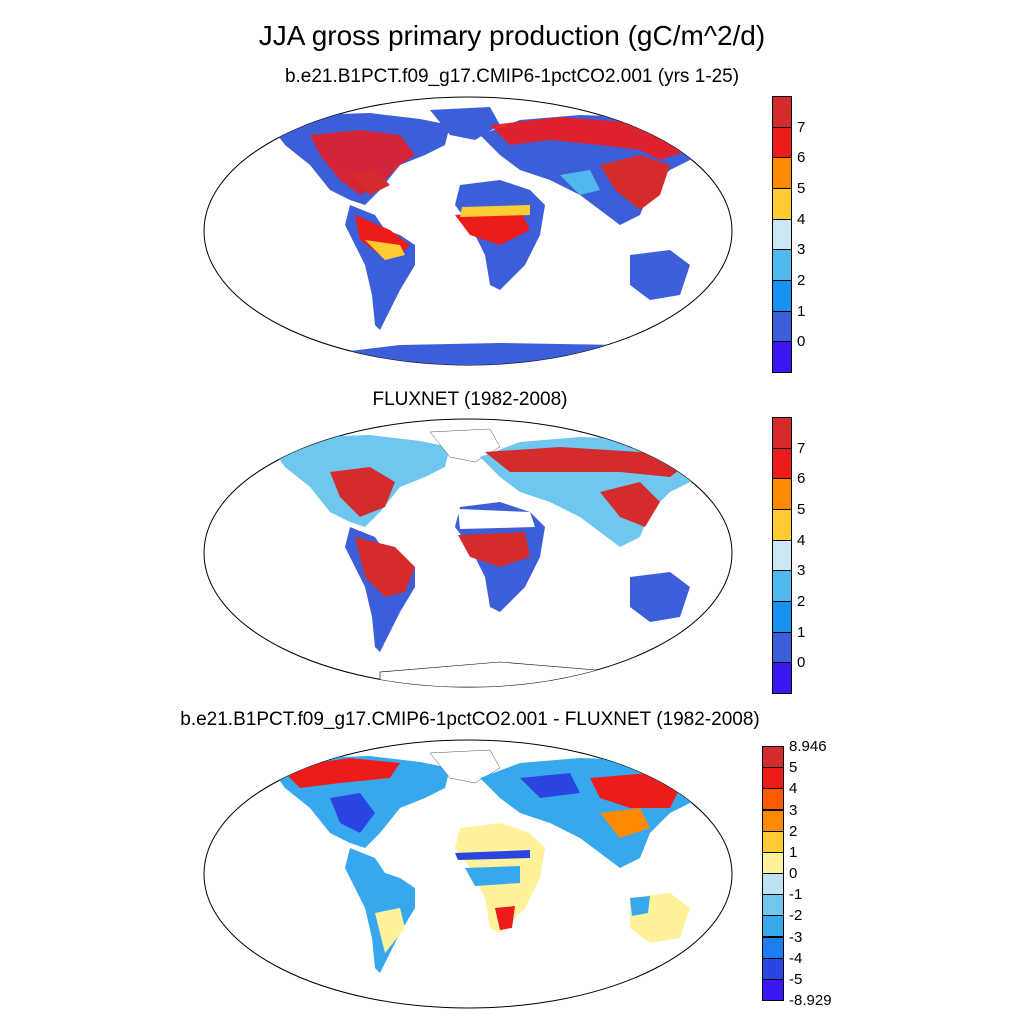 This screenshot has width=1024, height=1024. What do you see at coordinates (796, 979) in the screenshot?
I see `colorbar-tick-label: -5` at bounding box center [796, 979].